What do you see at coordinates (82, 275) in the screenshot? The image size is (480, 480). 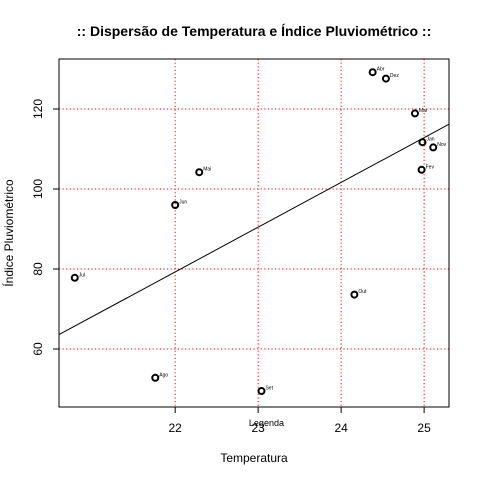 I see `point-label-jul: Jul` at bounding box center [82, 275].